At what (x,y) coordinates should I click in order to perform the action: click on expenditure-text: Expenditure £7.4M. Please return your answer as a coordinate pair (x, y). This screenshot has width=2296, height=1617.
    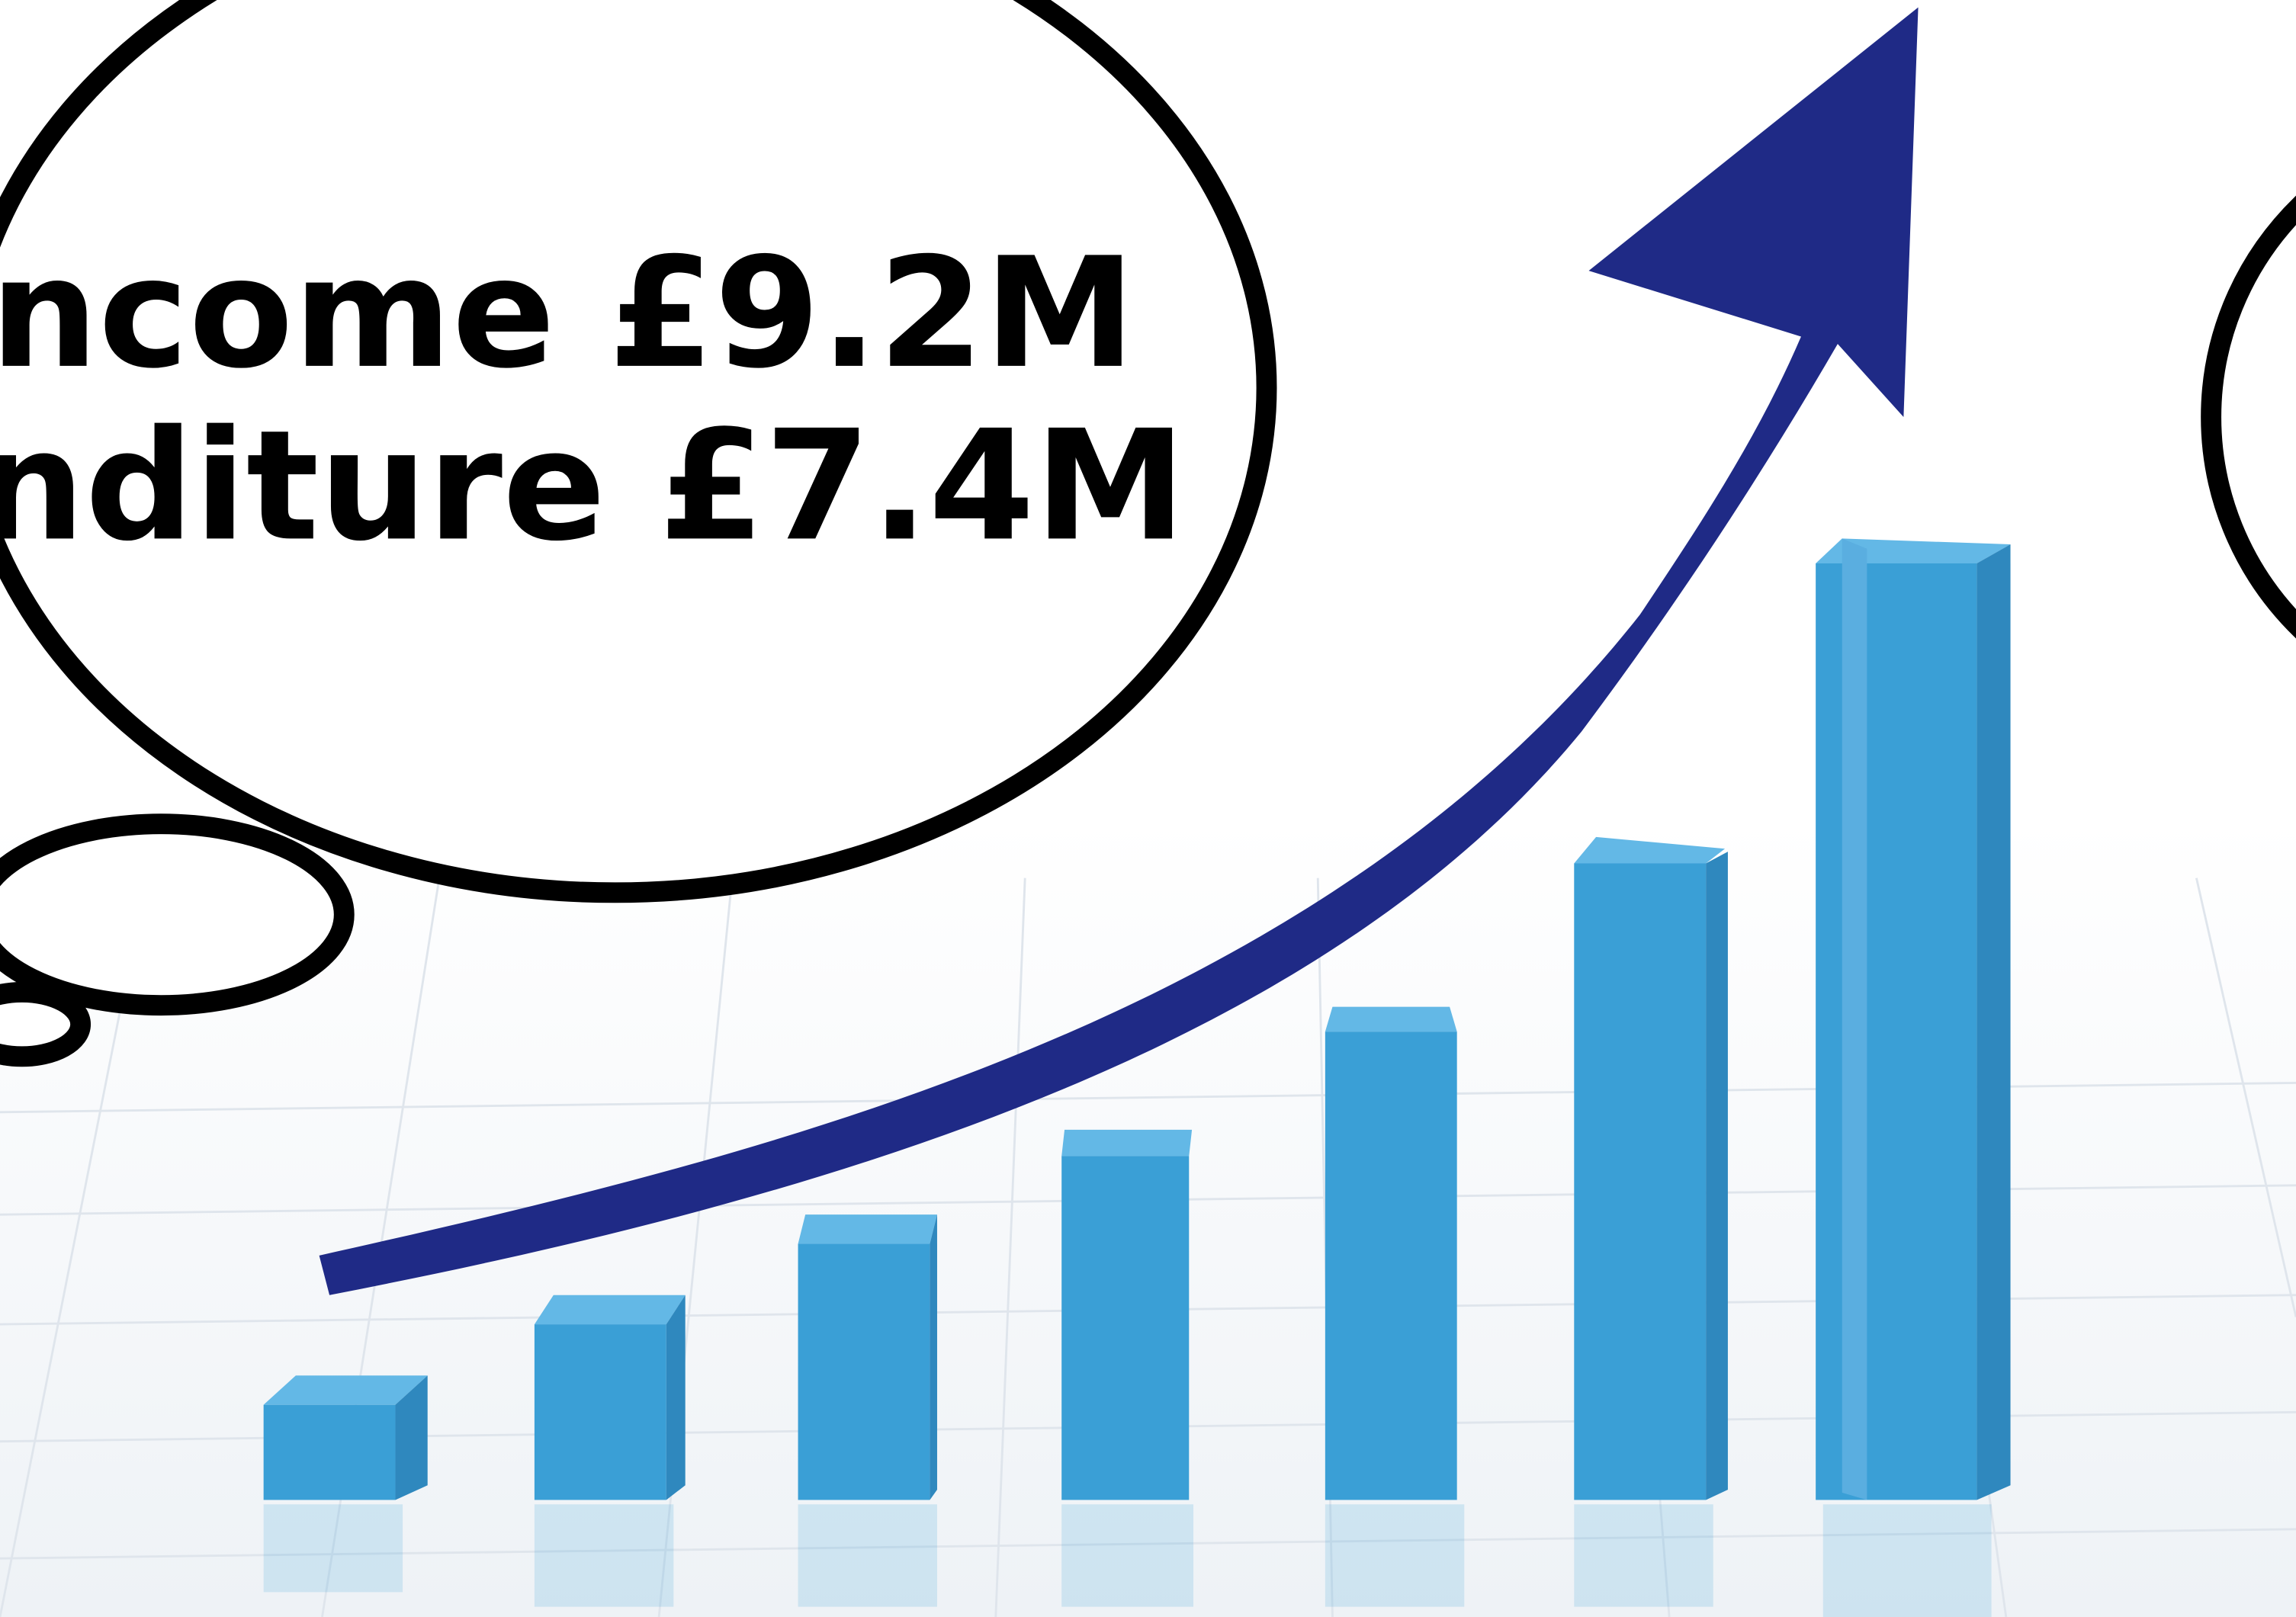
    Looking at the image, I should click on (593, 487).